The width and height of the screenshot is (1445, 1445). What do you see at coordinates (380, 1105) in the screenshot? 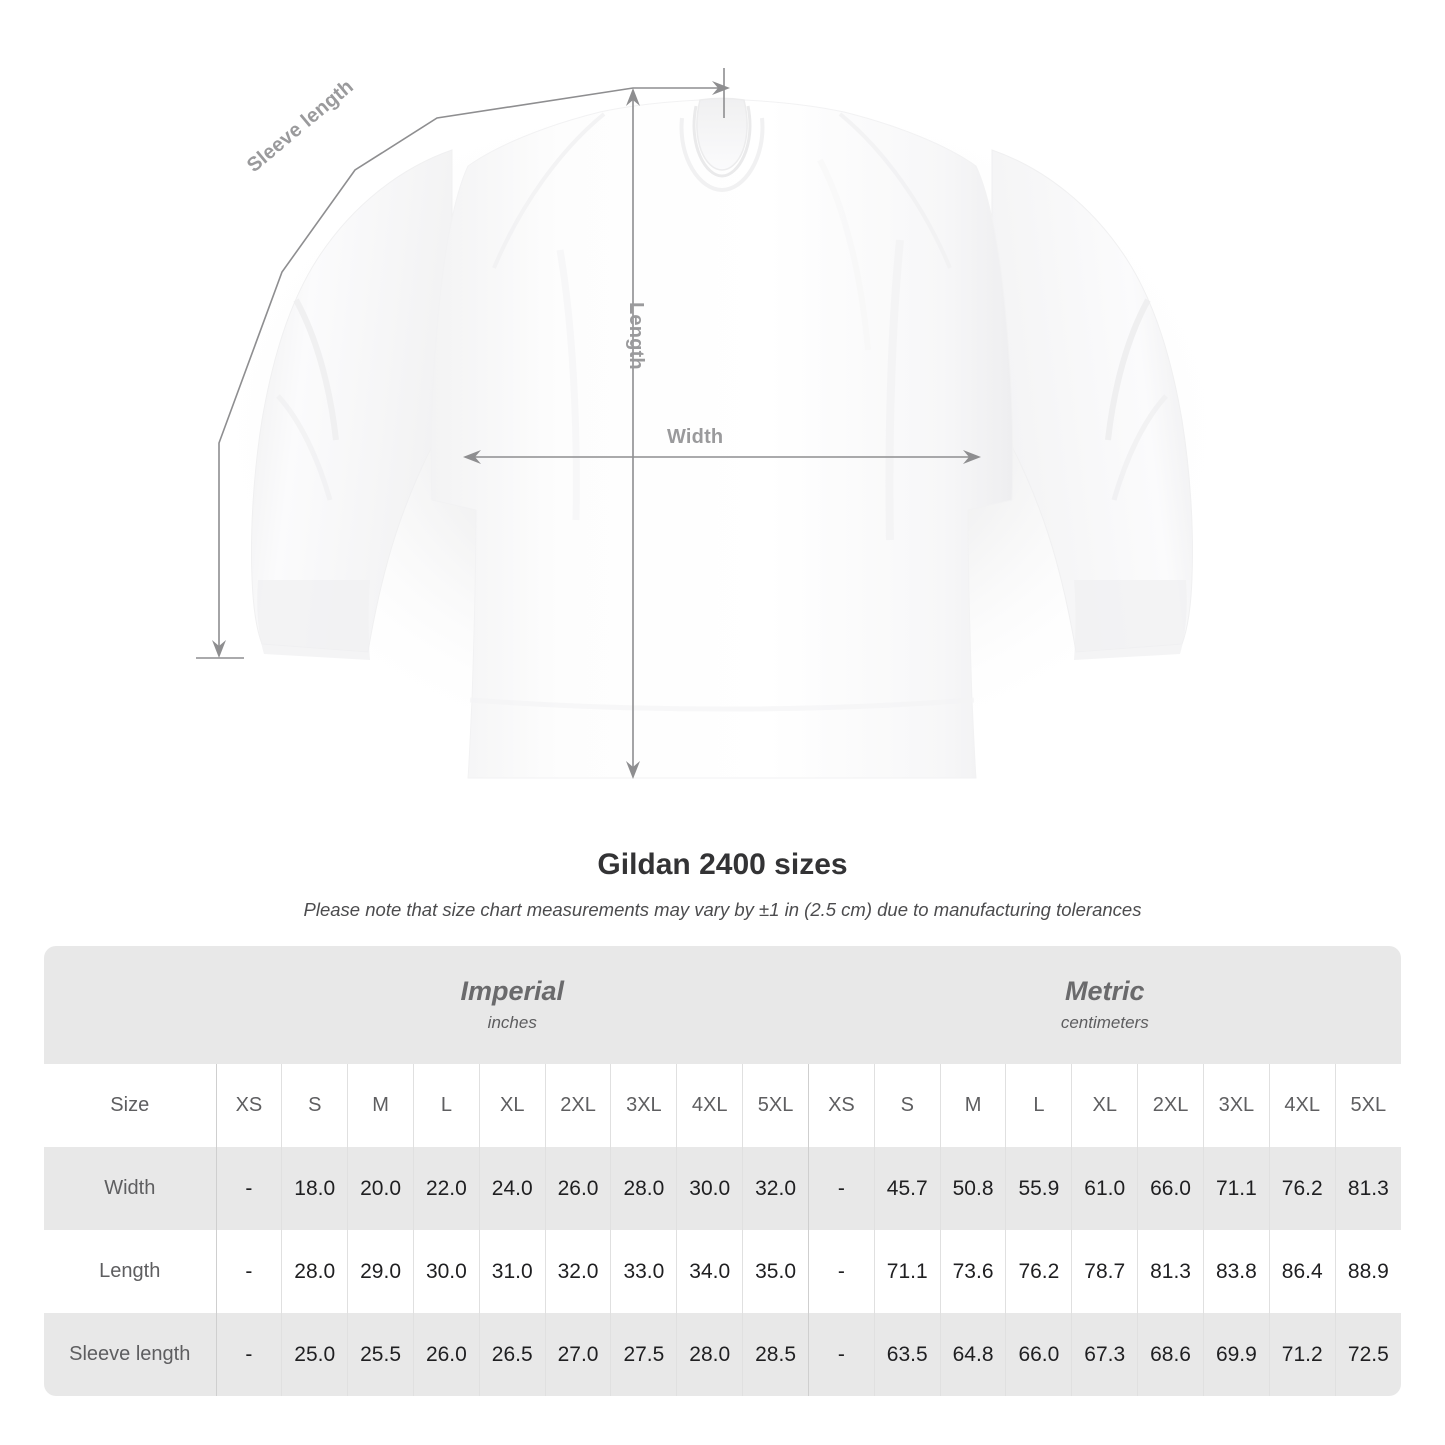
I see `size-header-imperial-m: M` at bounding box center [380, 1105].